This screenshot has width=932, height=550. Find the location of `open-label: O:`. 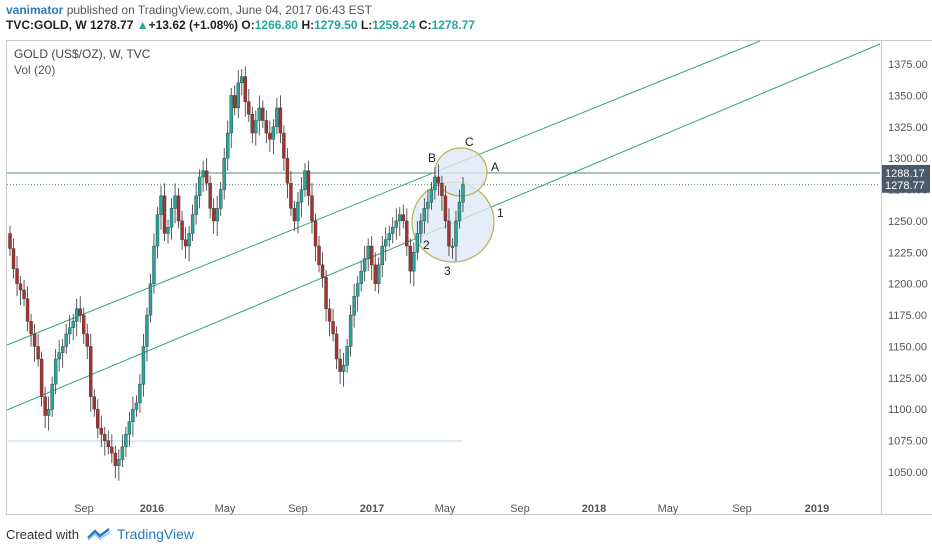

open-label: O: is located at coordinates (248, 25).